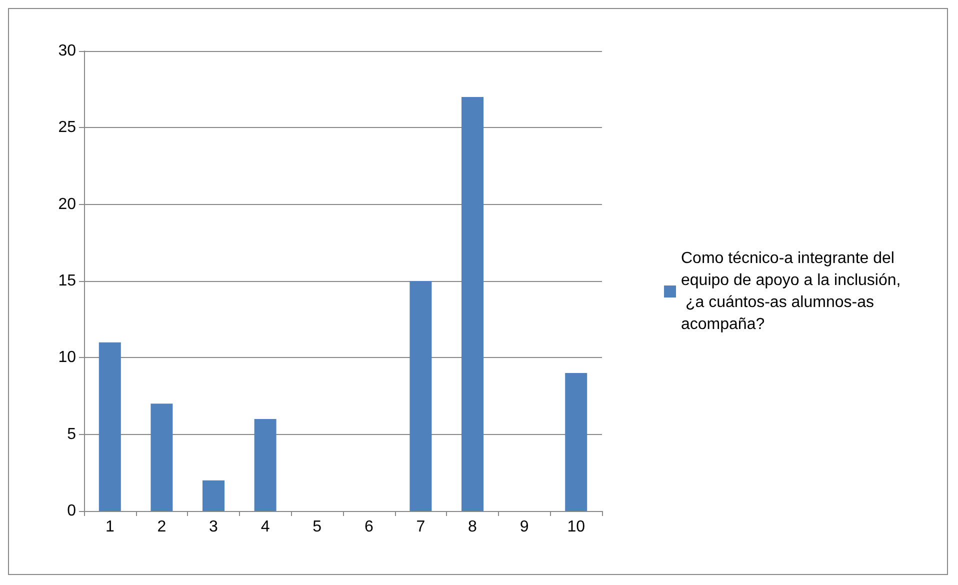 Image resolution: width=958 pixels, height=585 pixels. I want to click on x-tick-label: 4, so click(265, 527).